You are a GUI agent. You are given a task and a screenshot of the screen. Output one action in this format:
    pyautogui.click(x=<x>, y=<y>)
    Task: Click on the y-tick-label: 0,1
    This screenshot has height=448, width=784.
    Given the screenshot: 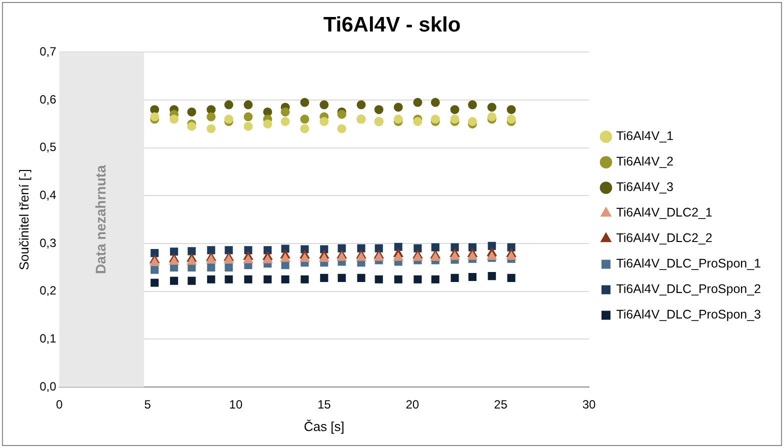 What is the action you would take?
    pyautogui.click(x=48, y=338)
    